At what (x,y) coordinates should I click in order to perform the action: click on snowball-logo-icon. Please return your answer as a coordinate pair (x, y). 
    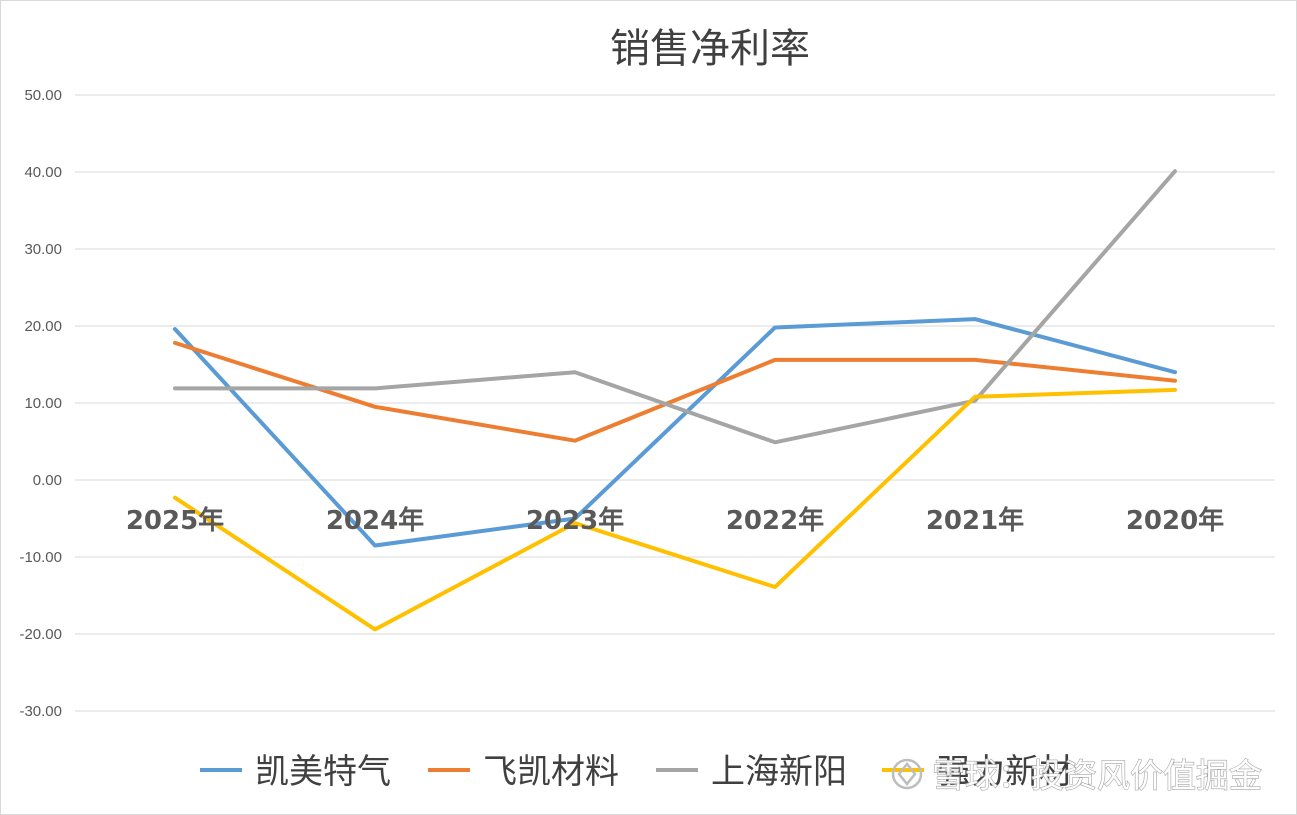
    Looking at the image, I should click on (907, 774).